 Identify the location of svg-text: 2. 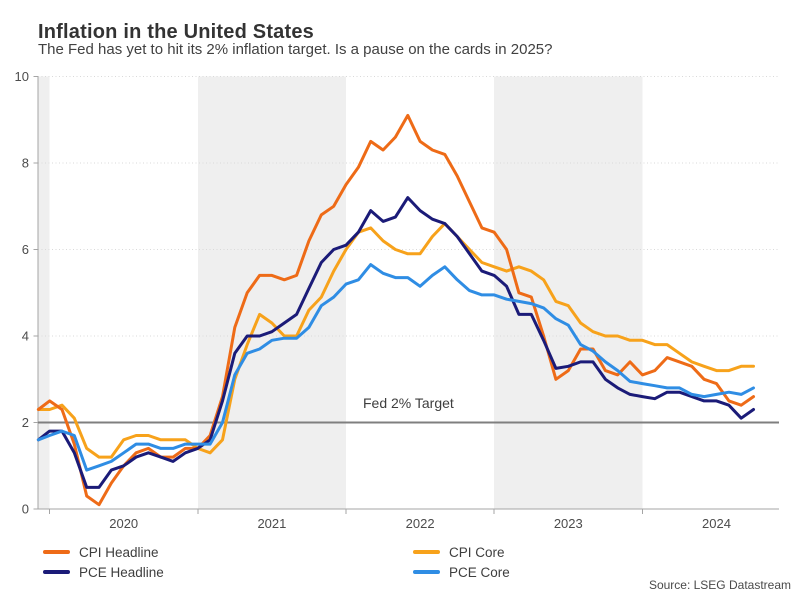
(25, 422).